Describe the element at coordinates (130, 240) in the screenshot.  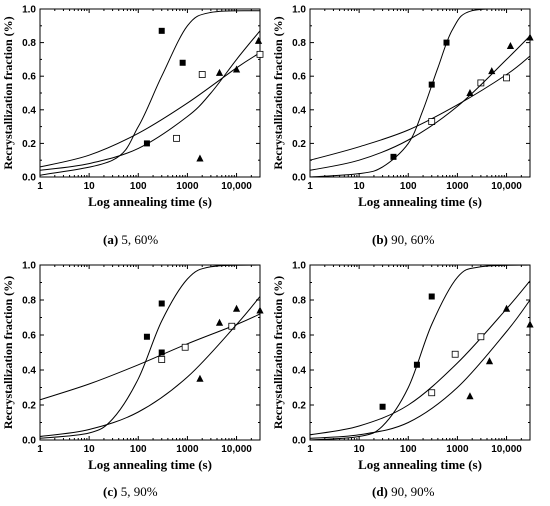
I see `caption-a: (a) 5, 60%` at that location.